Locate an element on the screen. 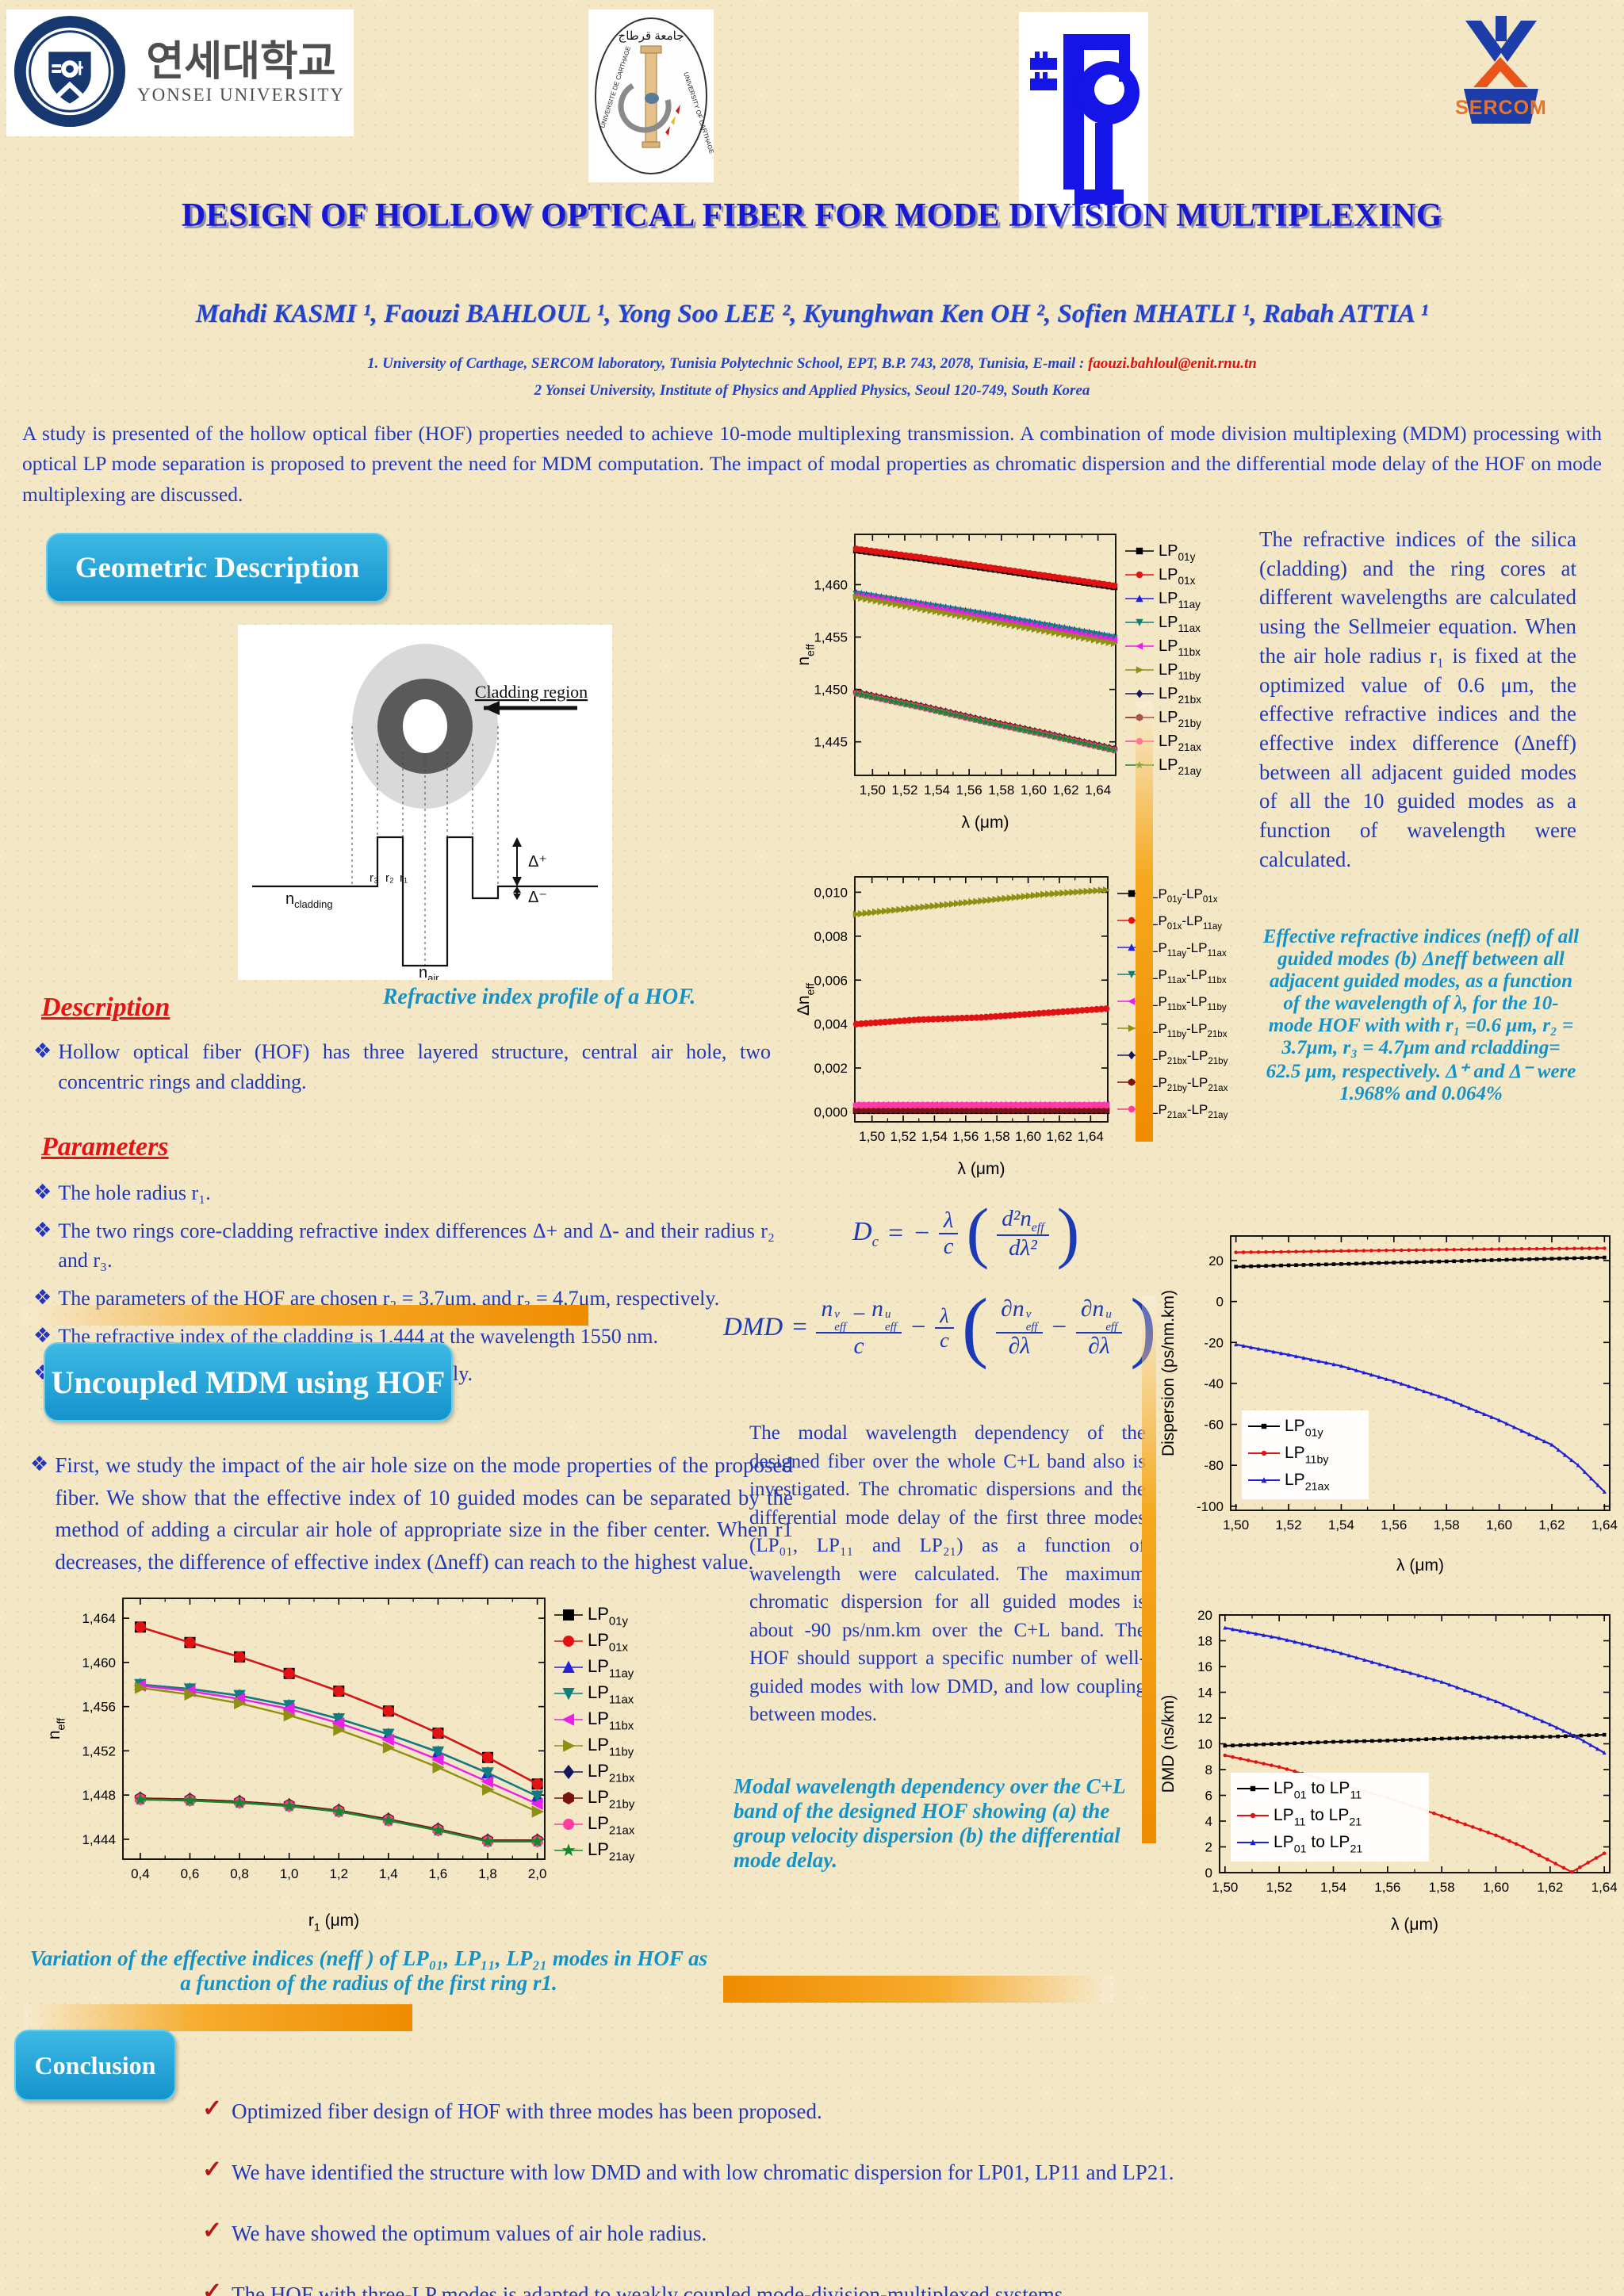 The width and height of the screenshot is (1624, 2296). svg-text: 0,6 is located at coordinates (190, 1874).